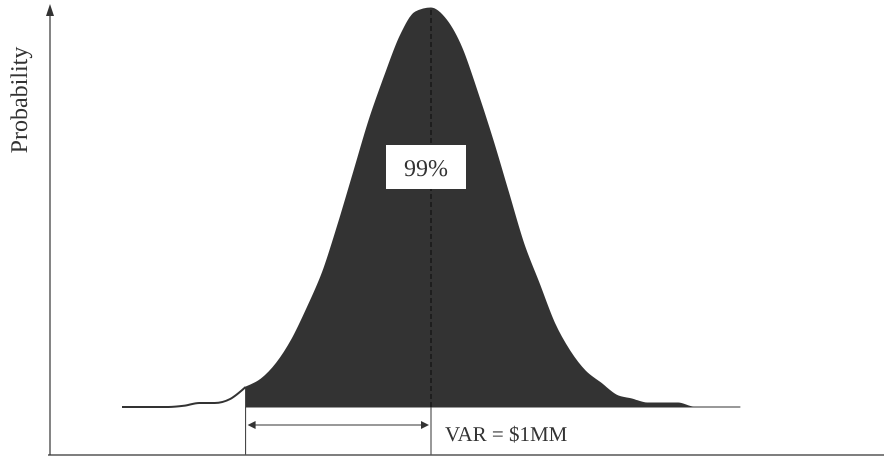 This screenshot has width=884, height=458. What do you see at coordinates (426, 169) in the screenshot?
I see `annotation: 99%` at bounding box center [426, 169].